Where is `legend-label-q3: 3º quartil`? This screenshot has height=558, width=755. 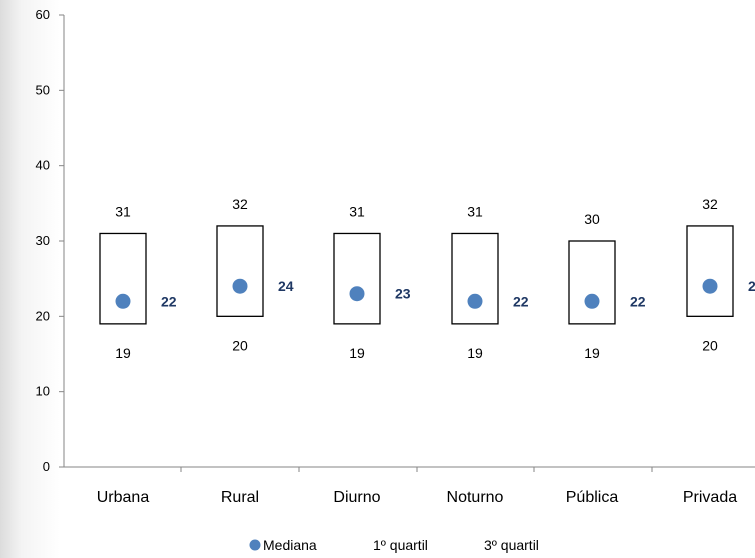
legend-label-q3: 3º quartil is located at coordinates (511, 545).